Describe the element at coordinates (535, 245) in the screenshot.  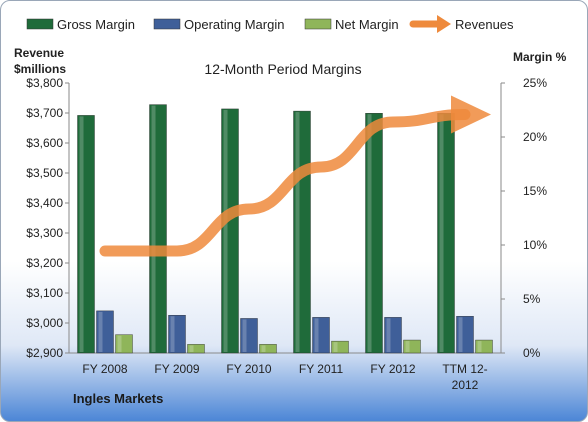
I see `right-tick-label: 10%` at that location.